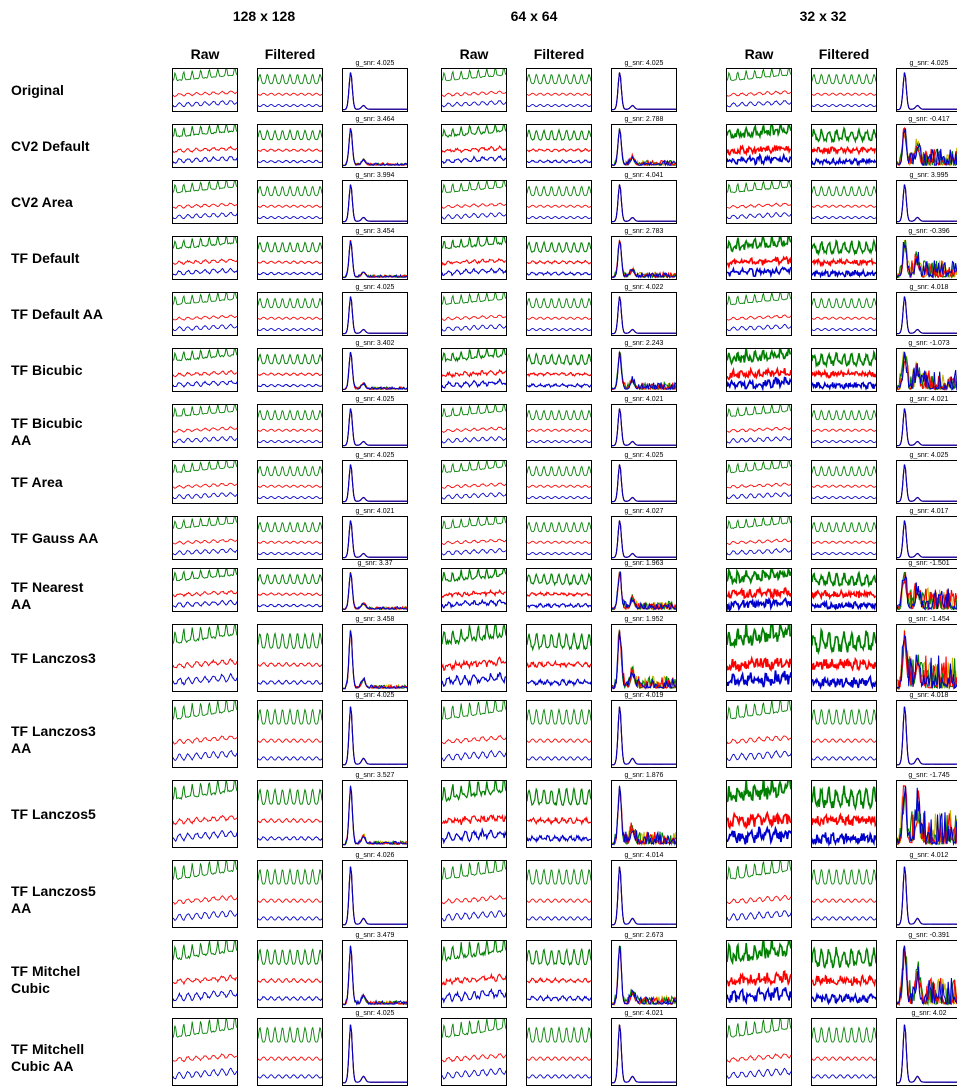  Describe the element at coordinates (929, 775) in the screenshot. I see `snr-label: g_snr: -1.745` at that location.